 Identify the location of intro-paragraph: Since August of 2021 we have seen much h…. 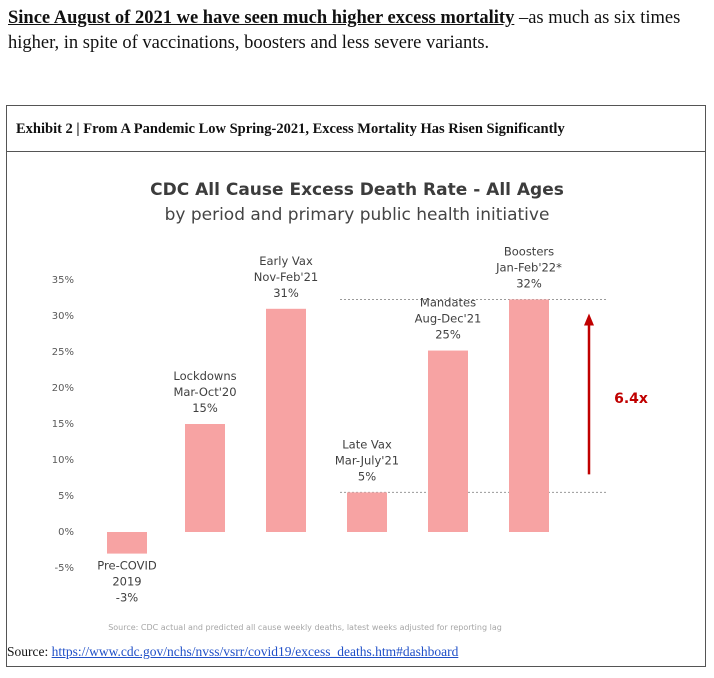
(358, 31).